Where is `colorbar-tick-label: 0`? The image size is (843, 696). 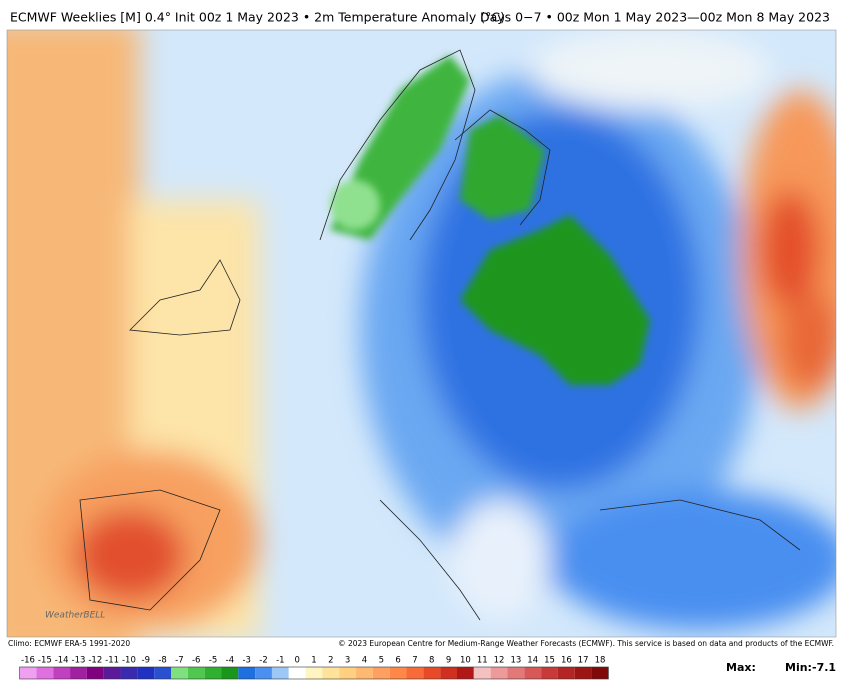 colorbar-tick-label: 0 is located at coordinates (296, 661).